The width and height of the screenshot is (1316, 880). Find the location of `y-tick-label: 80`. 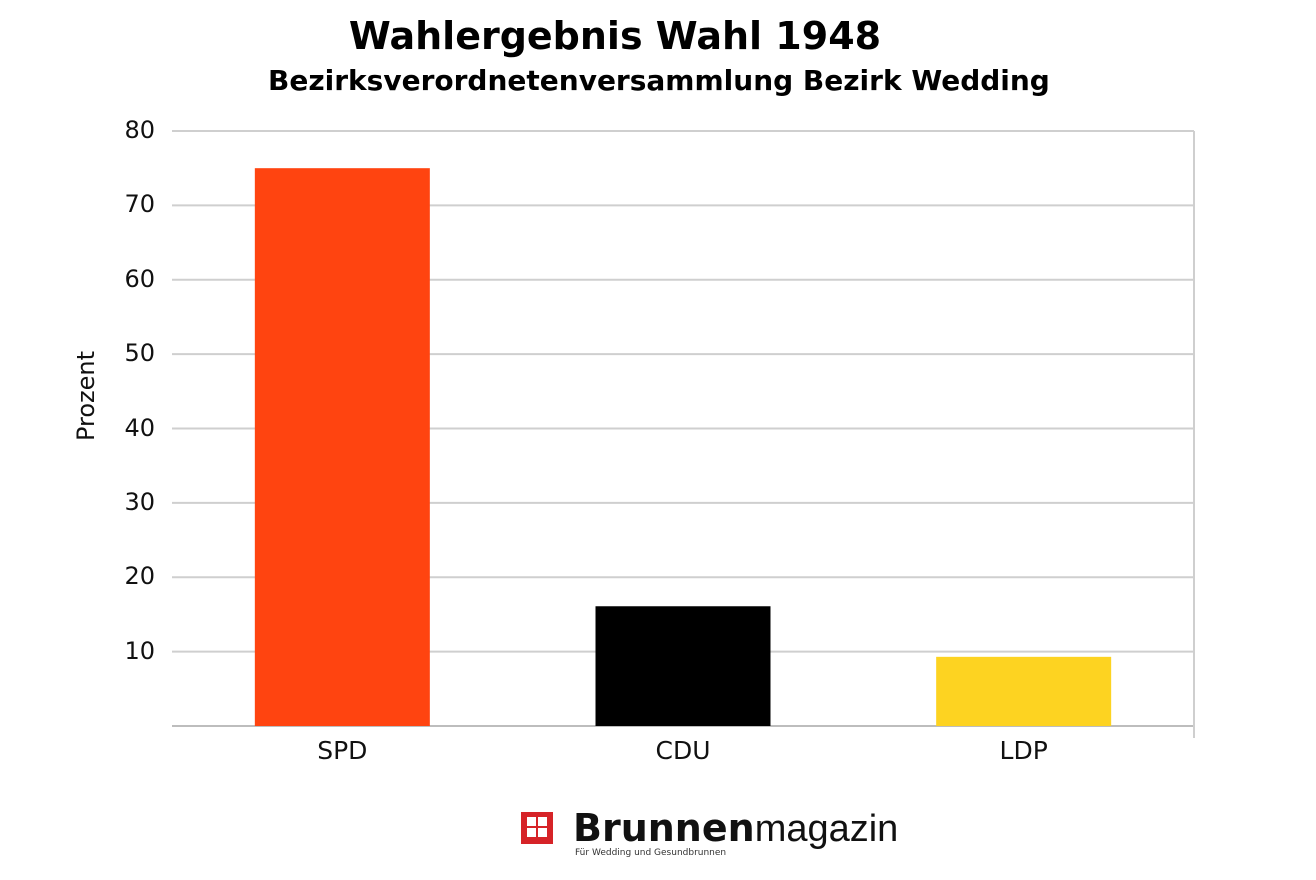

y-tick-label: 80 is located at coordinates (139, 130).